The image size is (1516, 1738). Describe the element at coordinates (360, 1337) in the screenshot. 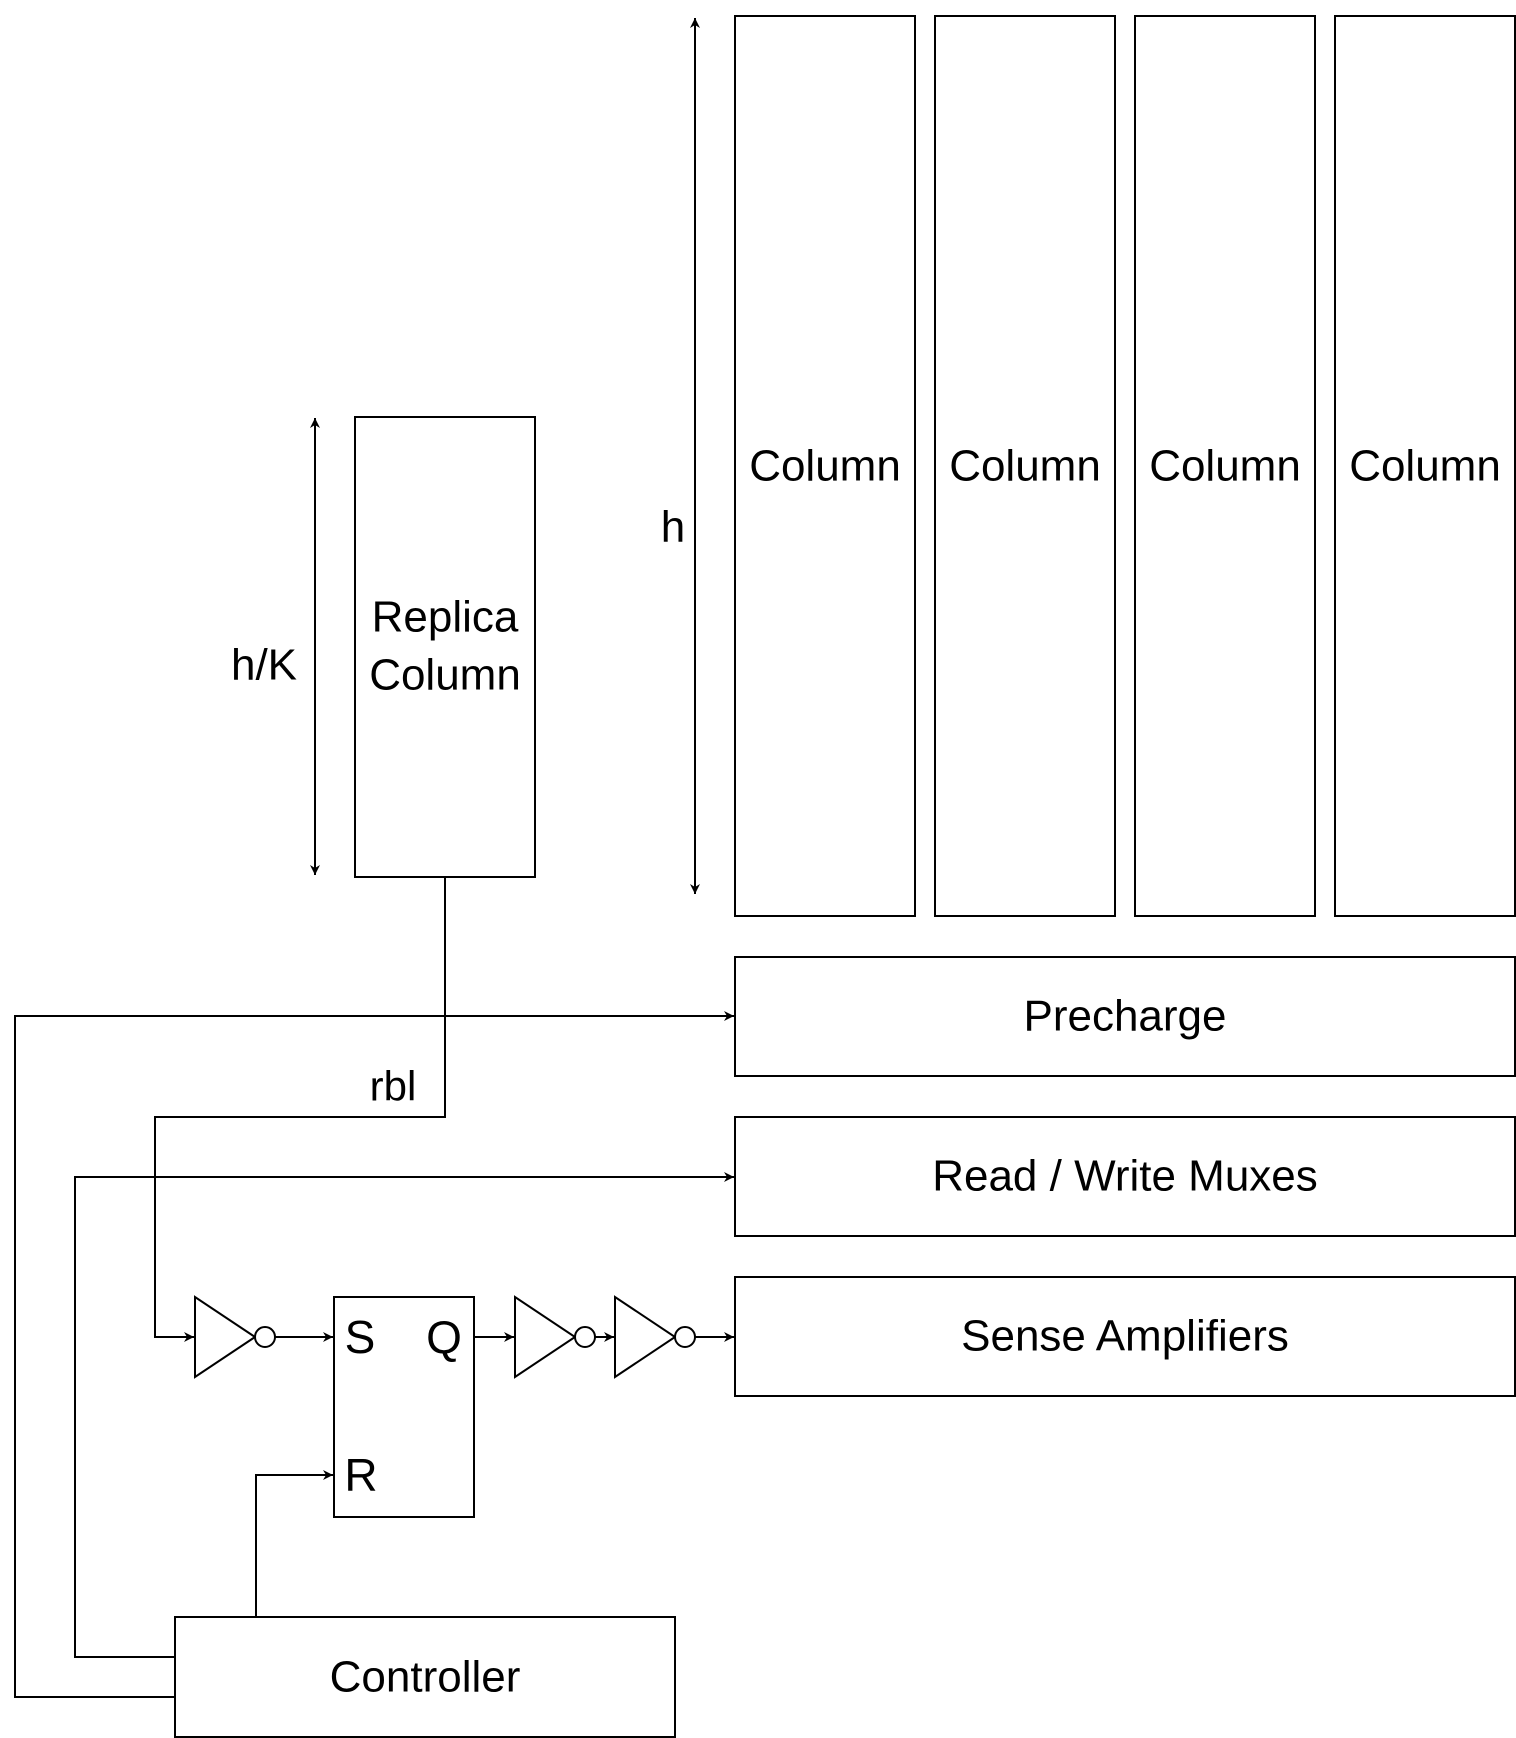

I see `latch-s-label: S` at that location.